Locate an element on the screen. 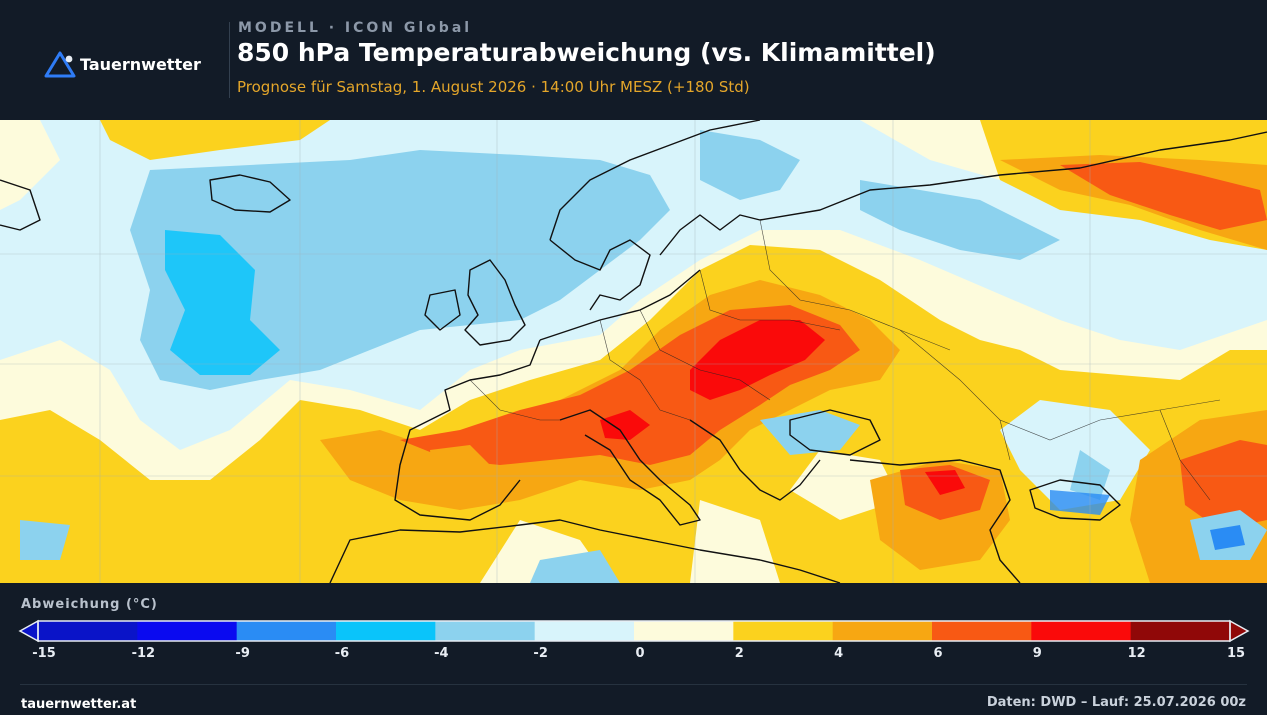  legend-tick-label: -15 is located at coordinates (44, 653).